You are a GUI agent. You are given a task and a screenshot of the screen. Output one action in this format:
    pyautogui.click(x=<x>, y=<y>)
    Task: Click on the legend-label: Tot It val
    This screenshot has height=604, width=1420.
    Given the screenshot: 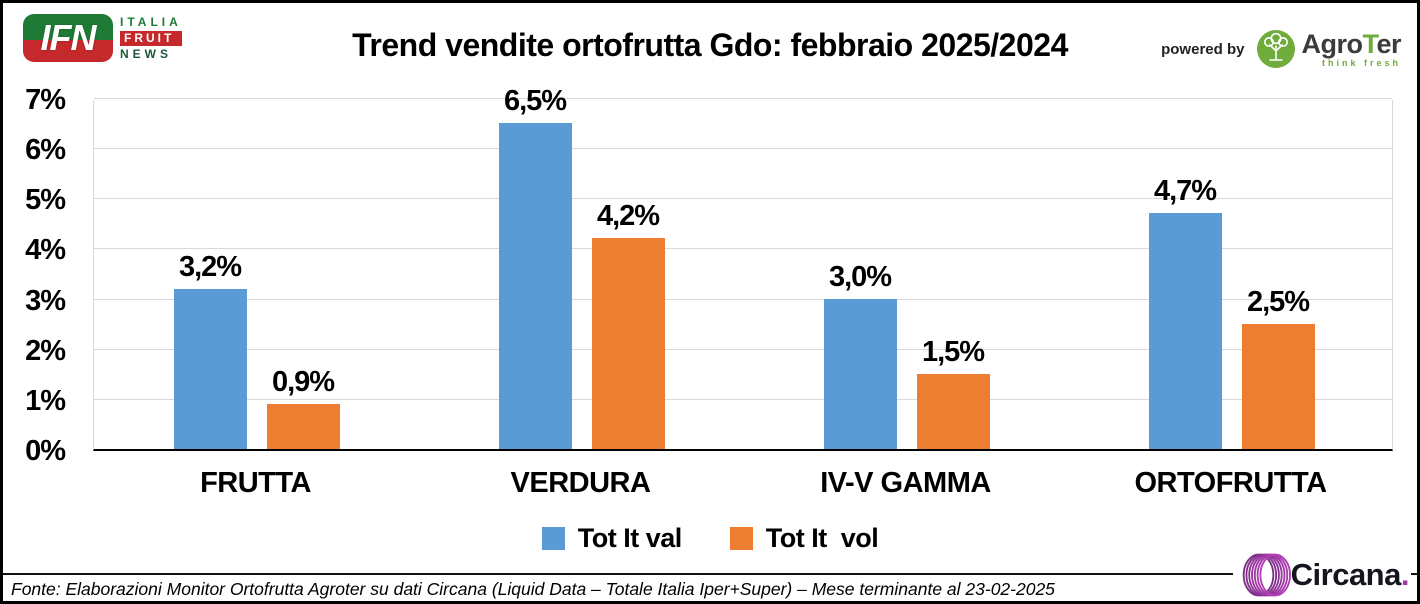 What is the action you would take?
    pyautogui.click(x=630, y=538)
    